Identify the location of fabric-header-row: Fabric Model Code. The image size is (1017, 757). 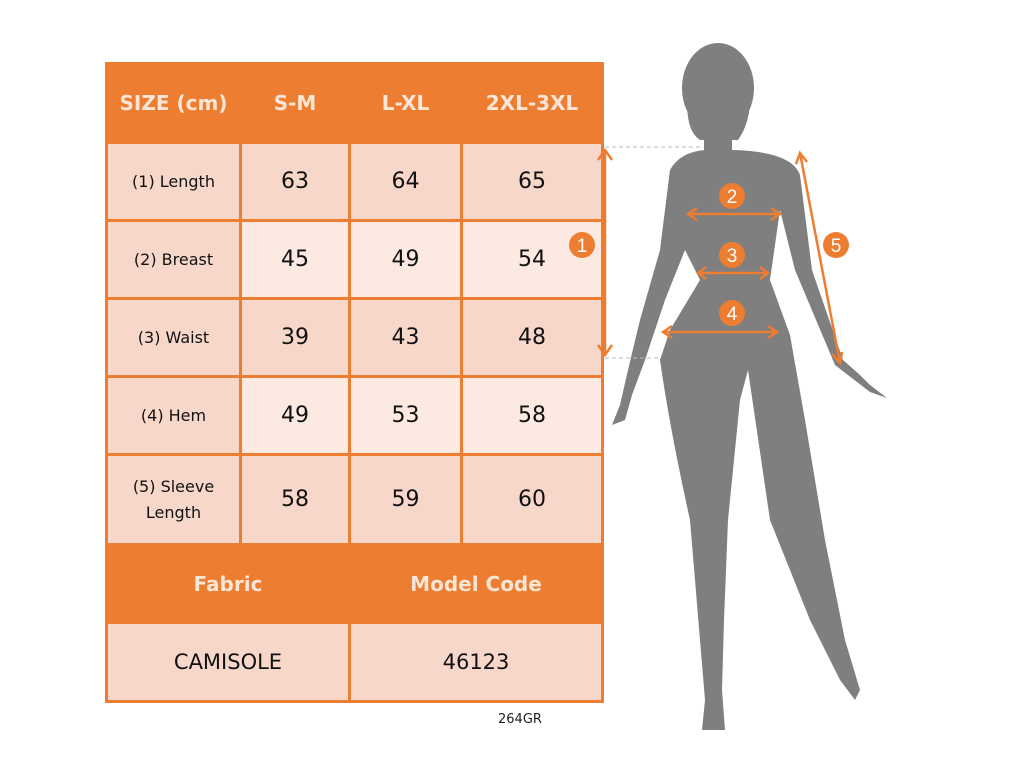
(354, 583).